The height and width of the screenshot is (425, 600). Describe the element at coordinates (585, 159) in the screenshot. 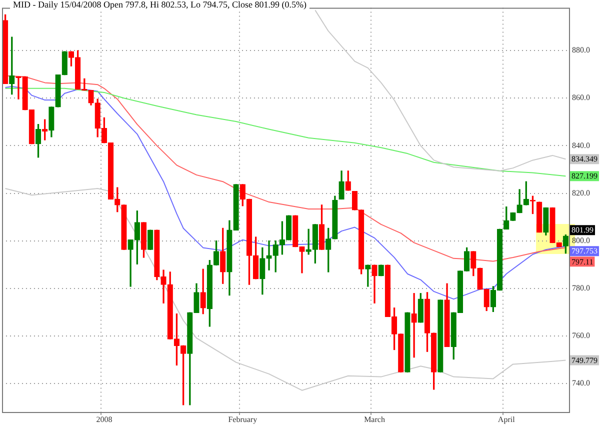

I see `data-label: 834.349` at that location.